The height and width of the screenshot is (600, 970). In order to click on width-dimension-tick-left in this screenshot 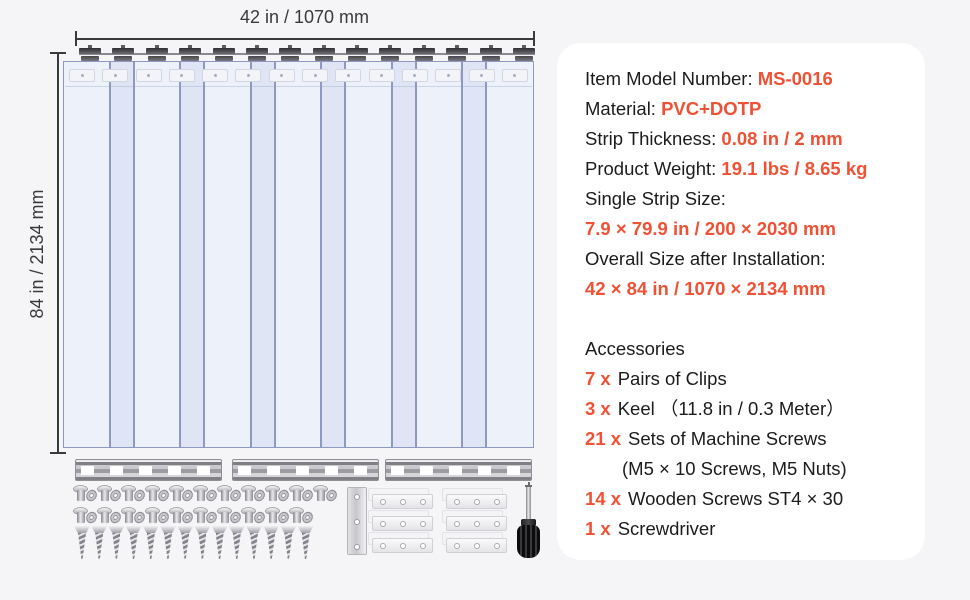, I will do `click(76, 38)`.